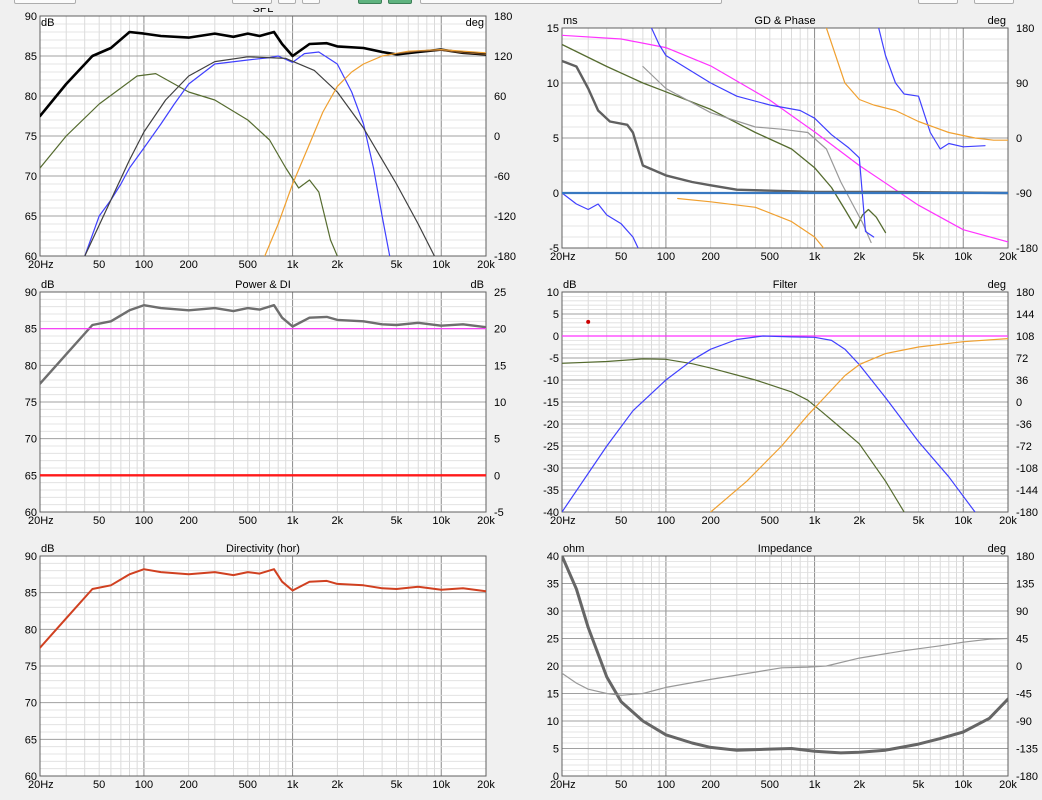 The width and height of the screenshot is (1042, 800). What do you see at coordinates (570, 21) in the screenshot?
I see `y-unit-label: ms` at bounding box center [570, 21].